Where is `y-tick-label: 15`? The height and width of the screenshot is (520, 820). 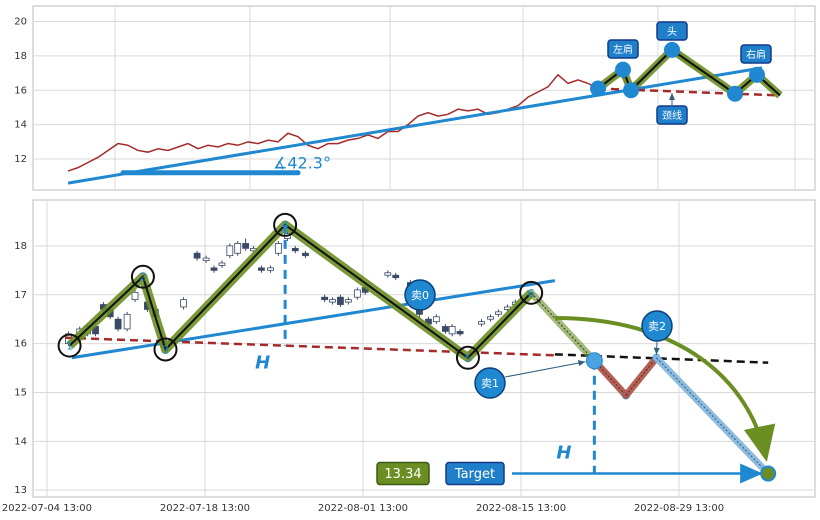
y-tick-label: 15 is located at coordinates (20, 392).